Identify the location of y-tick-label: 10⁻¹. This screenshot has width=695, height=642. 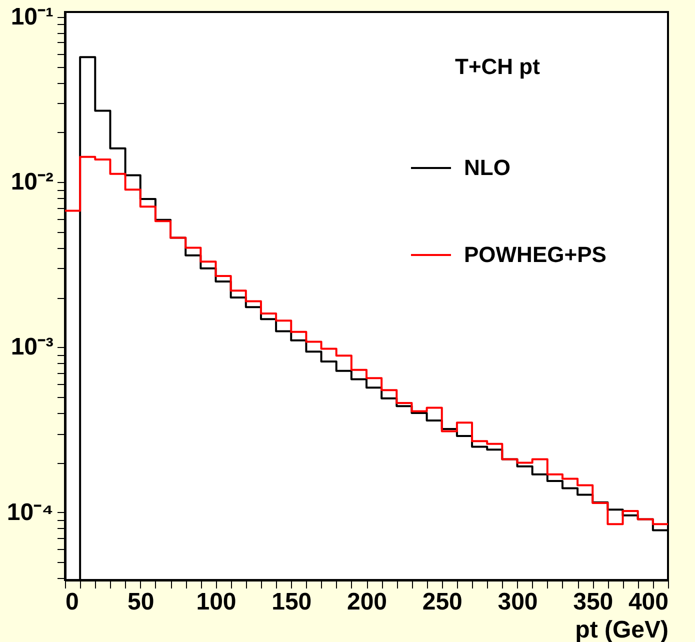
(32, 16).